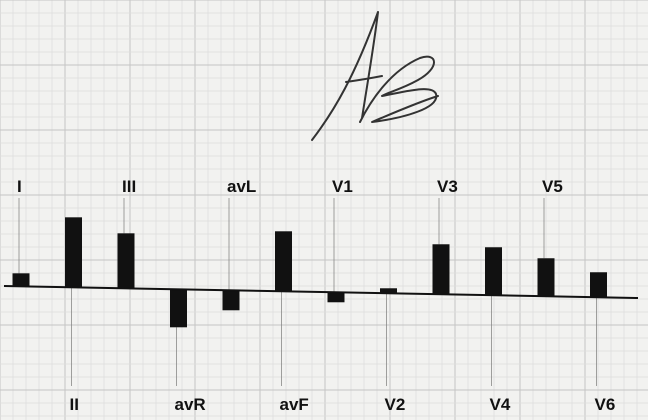  I want to click on lead-label-v5: V5, so click(552, 186).